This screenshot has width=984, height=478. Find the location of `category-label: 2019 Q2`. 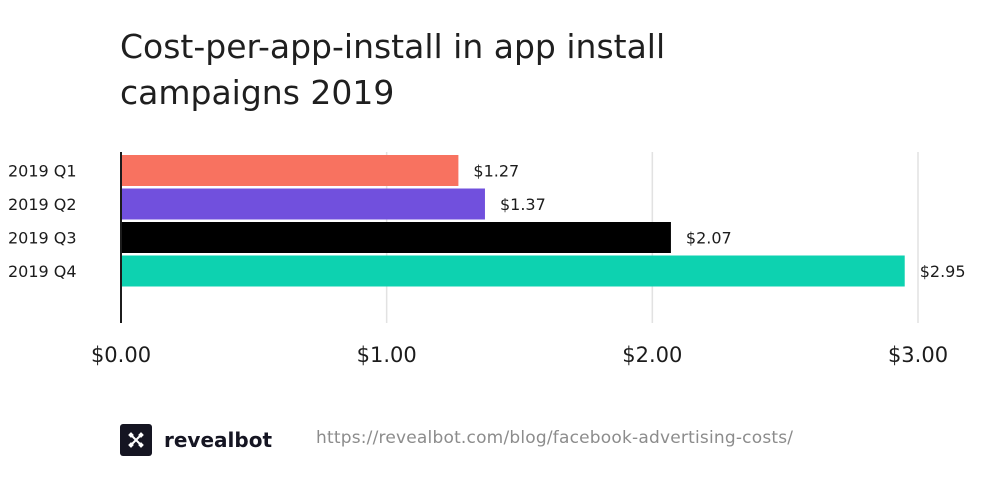

category-label: 2019 Q2 is located at coordinates (42, 204).